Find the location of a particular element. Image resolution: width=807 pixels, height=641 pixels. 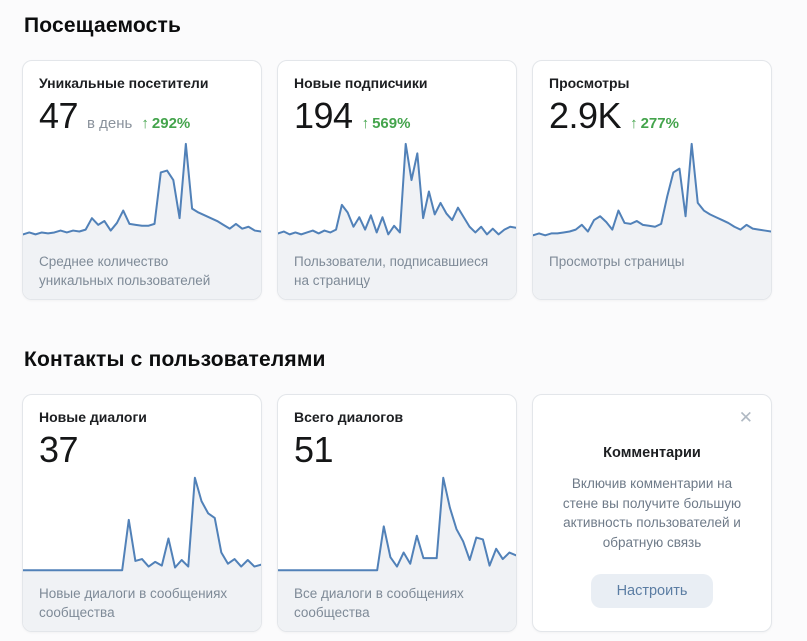

stat-card-title: Всего диалогов is located at coordinates (349, 417).